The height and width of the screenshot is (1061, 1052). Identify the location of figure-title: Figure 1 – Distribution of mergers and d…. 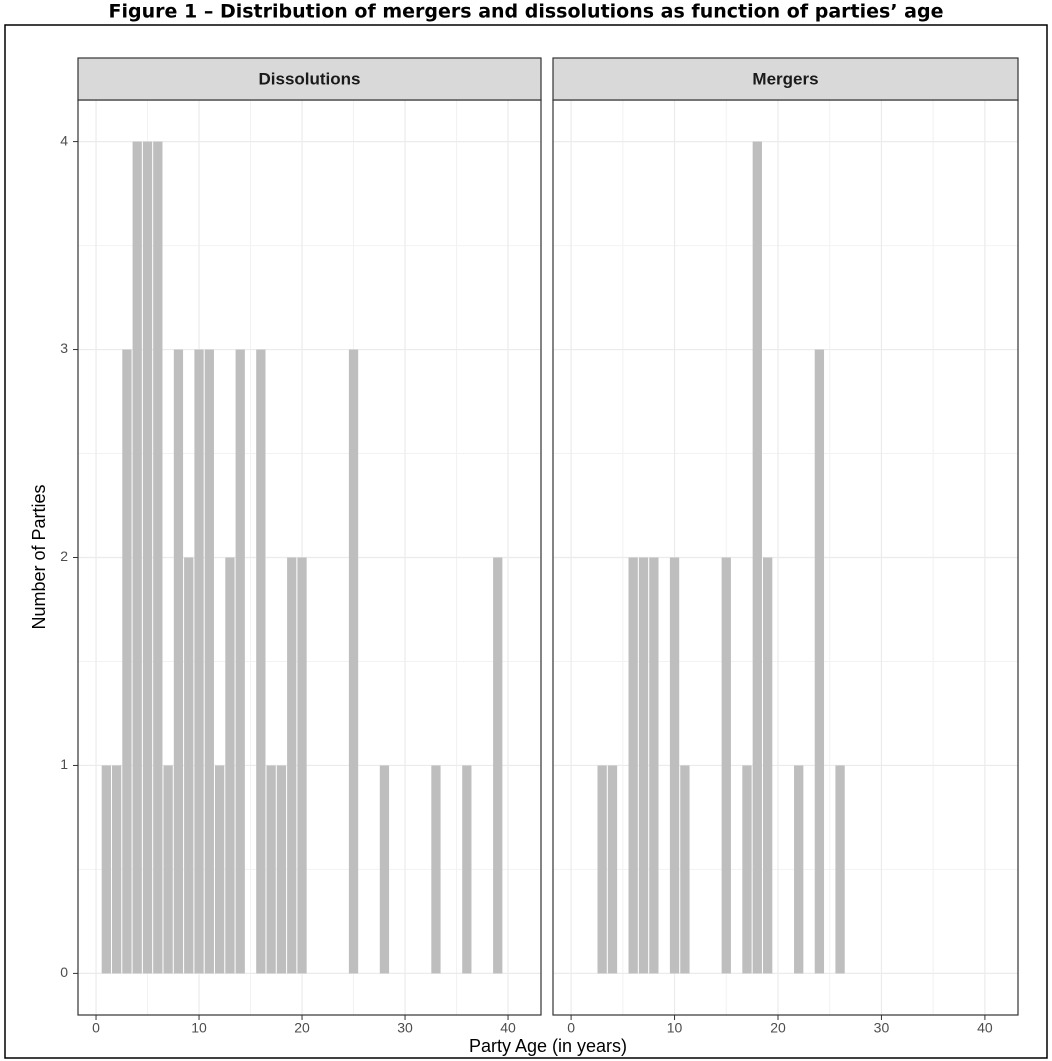
(526, 12).